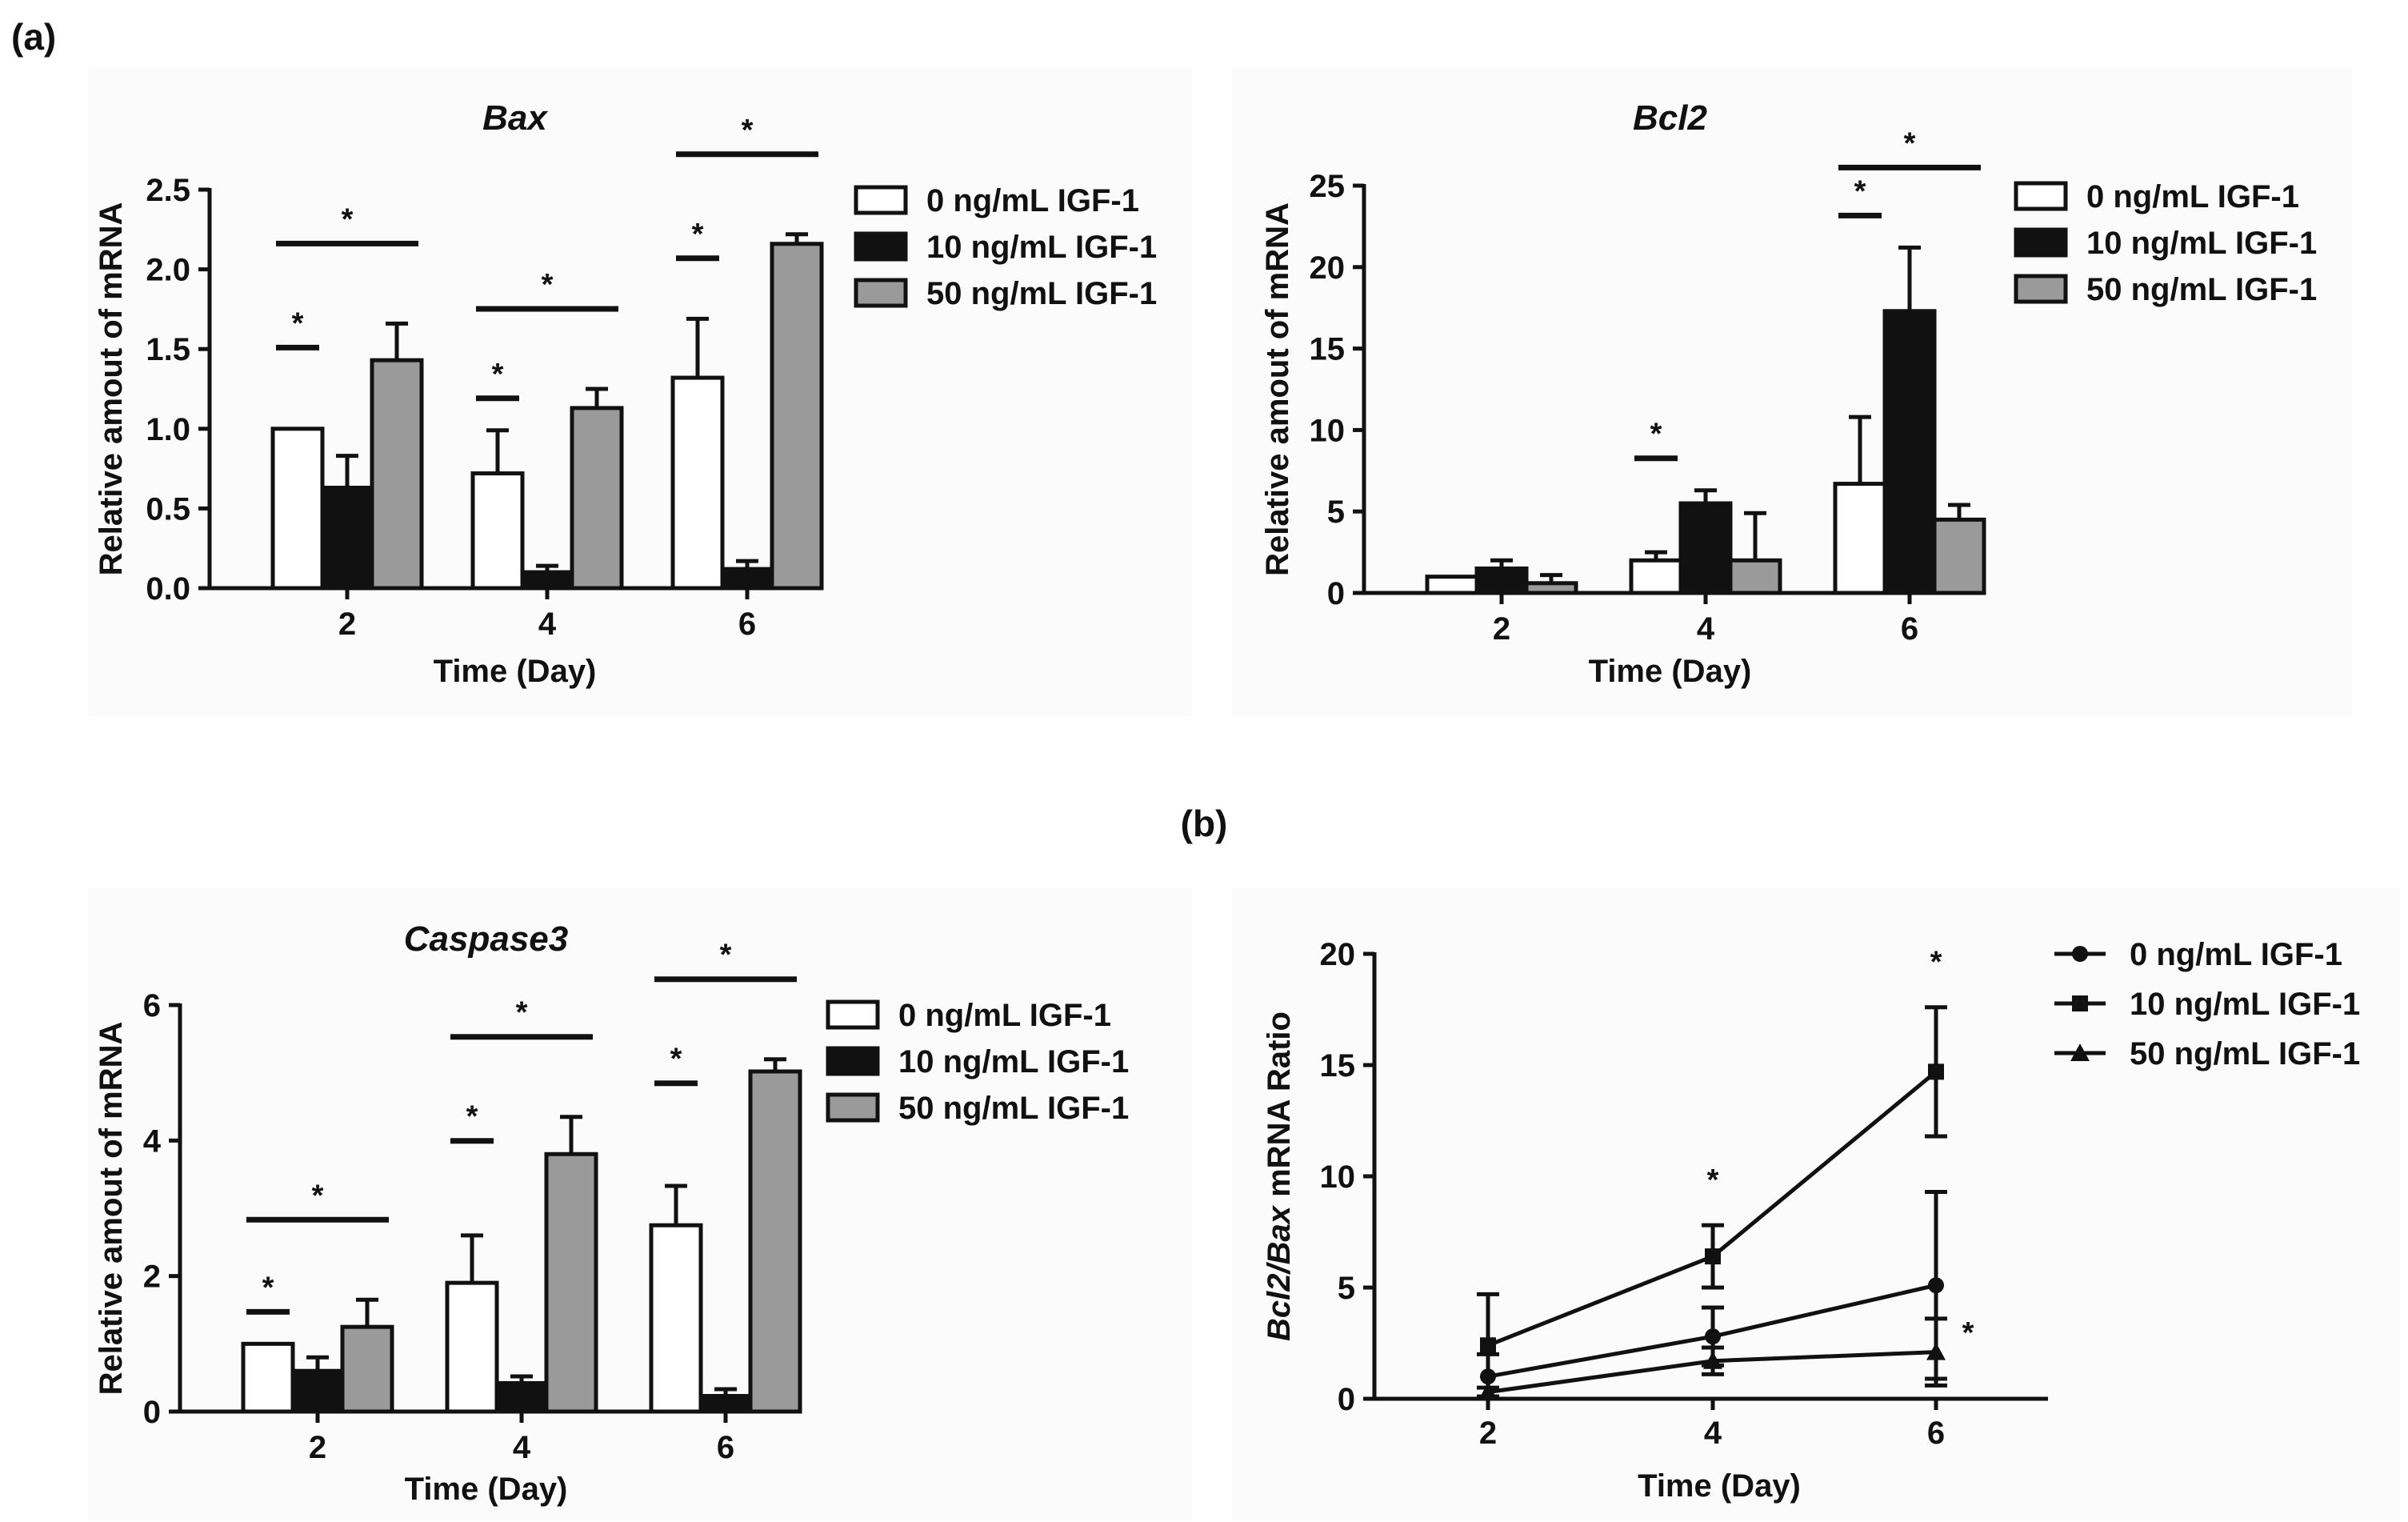  Describe the element at coordinates (1204, 824) in the screenshot. I see `panel-label-b: (b)` at that location.